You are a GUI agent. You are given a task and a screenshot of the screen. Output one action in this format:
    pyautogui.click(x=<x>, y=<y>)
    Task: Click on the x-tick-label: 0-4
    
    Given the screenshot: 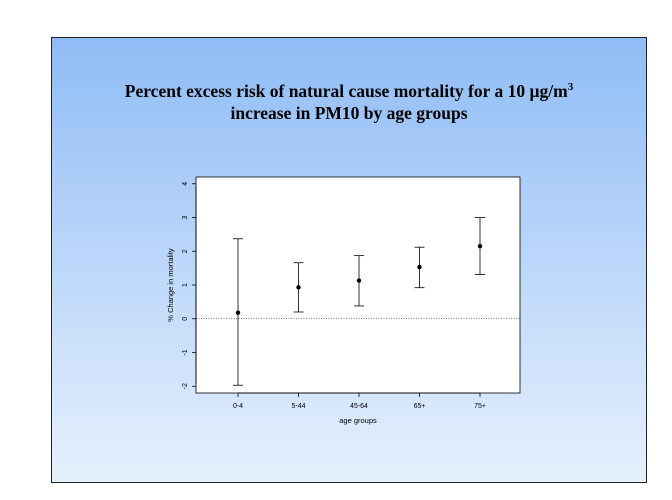 What is the action you would take?
    pyautogui.click(x=238, y=406)
    